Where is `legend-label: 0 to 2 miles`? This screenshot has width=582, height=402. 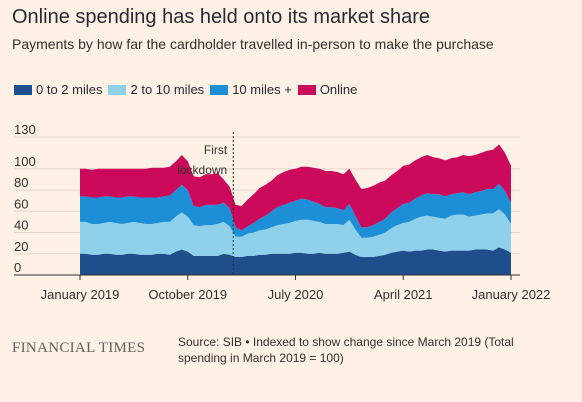
legend-label: 0 to 2 miles is located at coordinates (69, 89).